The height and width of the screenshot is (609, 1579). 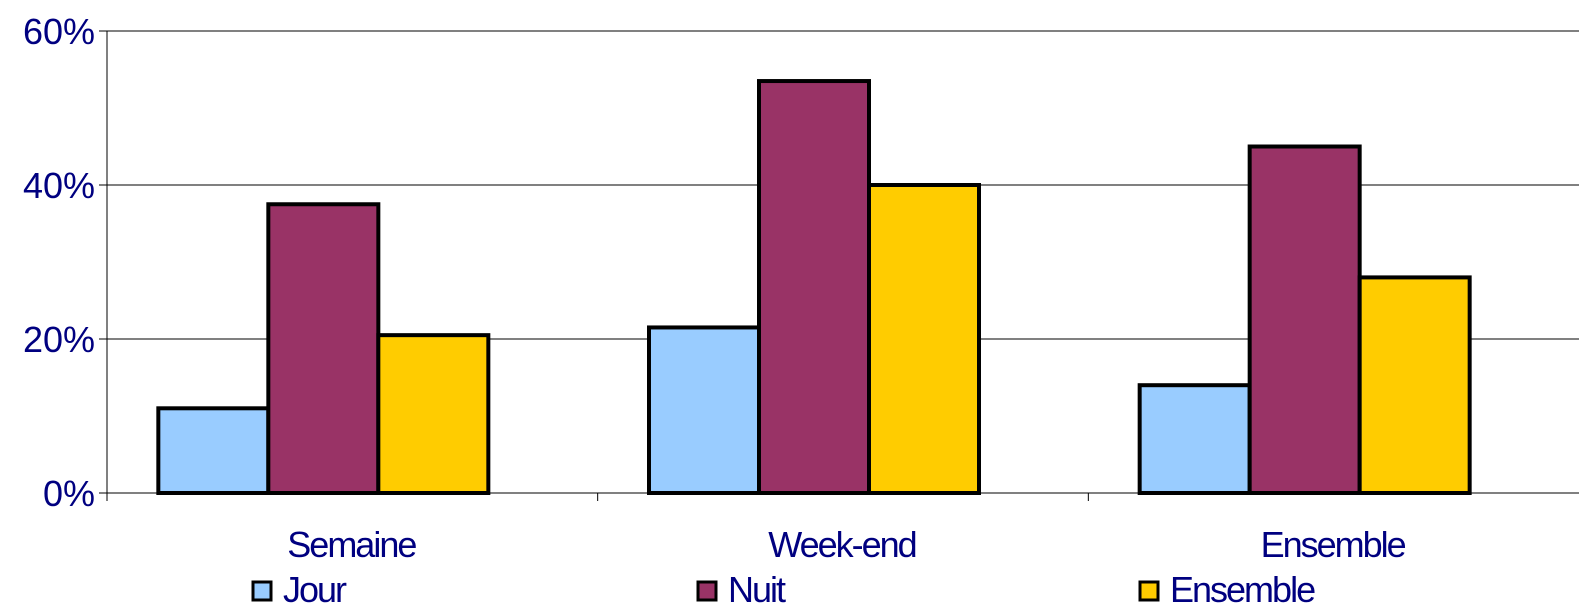 What do you see at coordinates (213, 450) in the screenshot?
I see `bar-jour-semaine` at bounding box center [213, 450].